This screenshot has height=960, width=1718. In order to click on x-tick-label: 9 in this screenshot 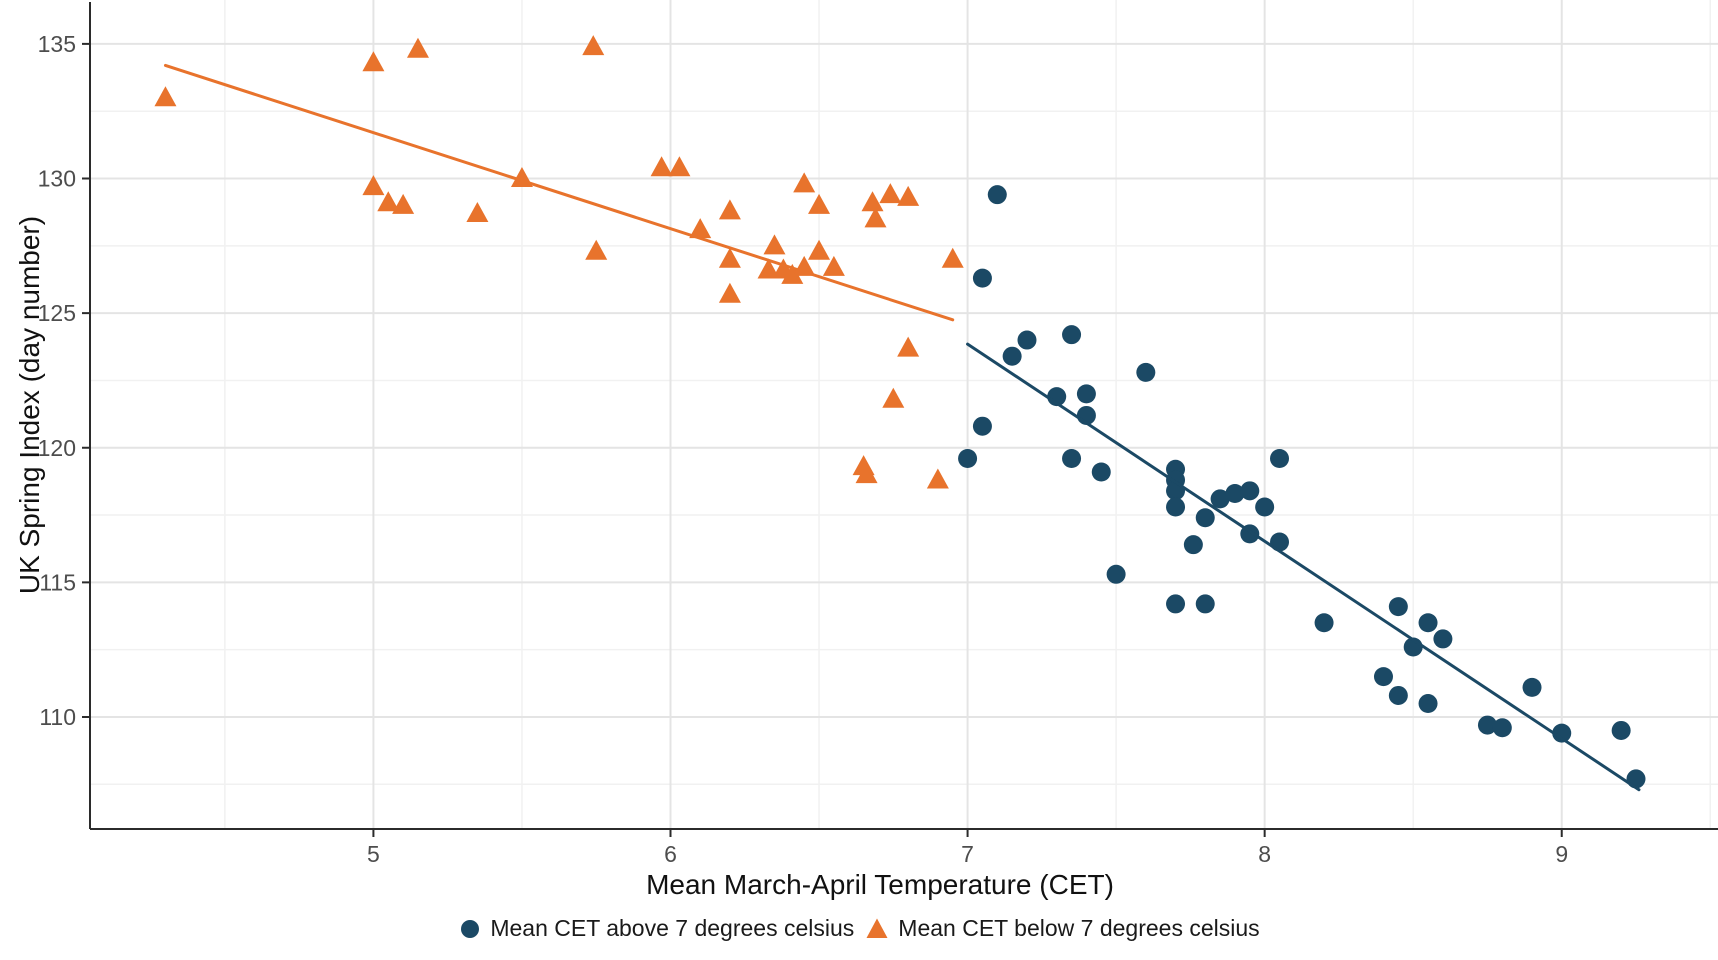, I will do `click(1561, 854)`.